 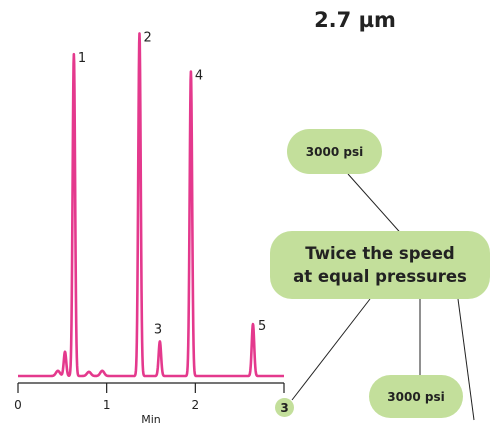 What do you see at coordinates (158, 329) in the screenshot?
I see `peak-label-3: 3` at bounding box center [158, 329].